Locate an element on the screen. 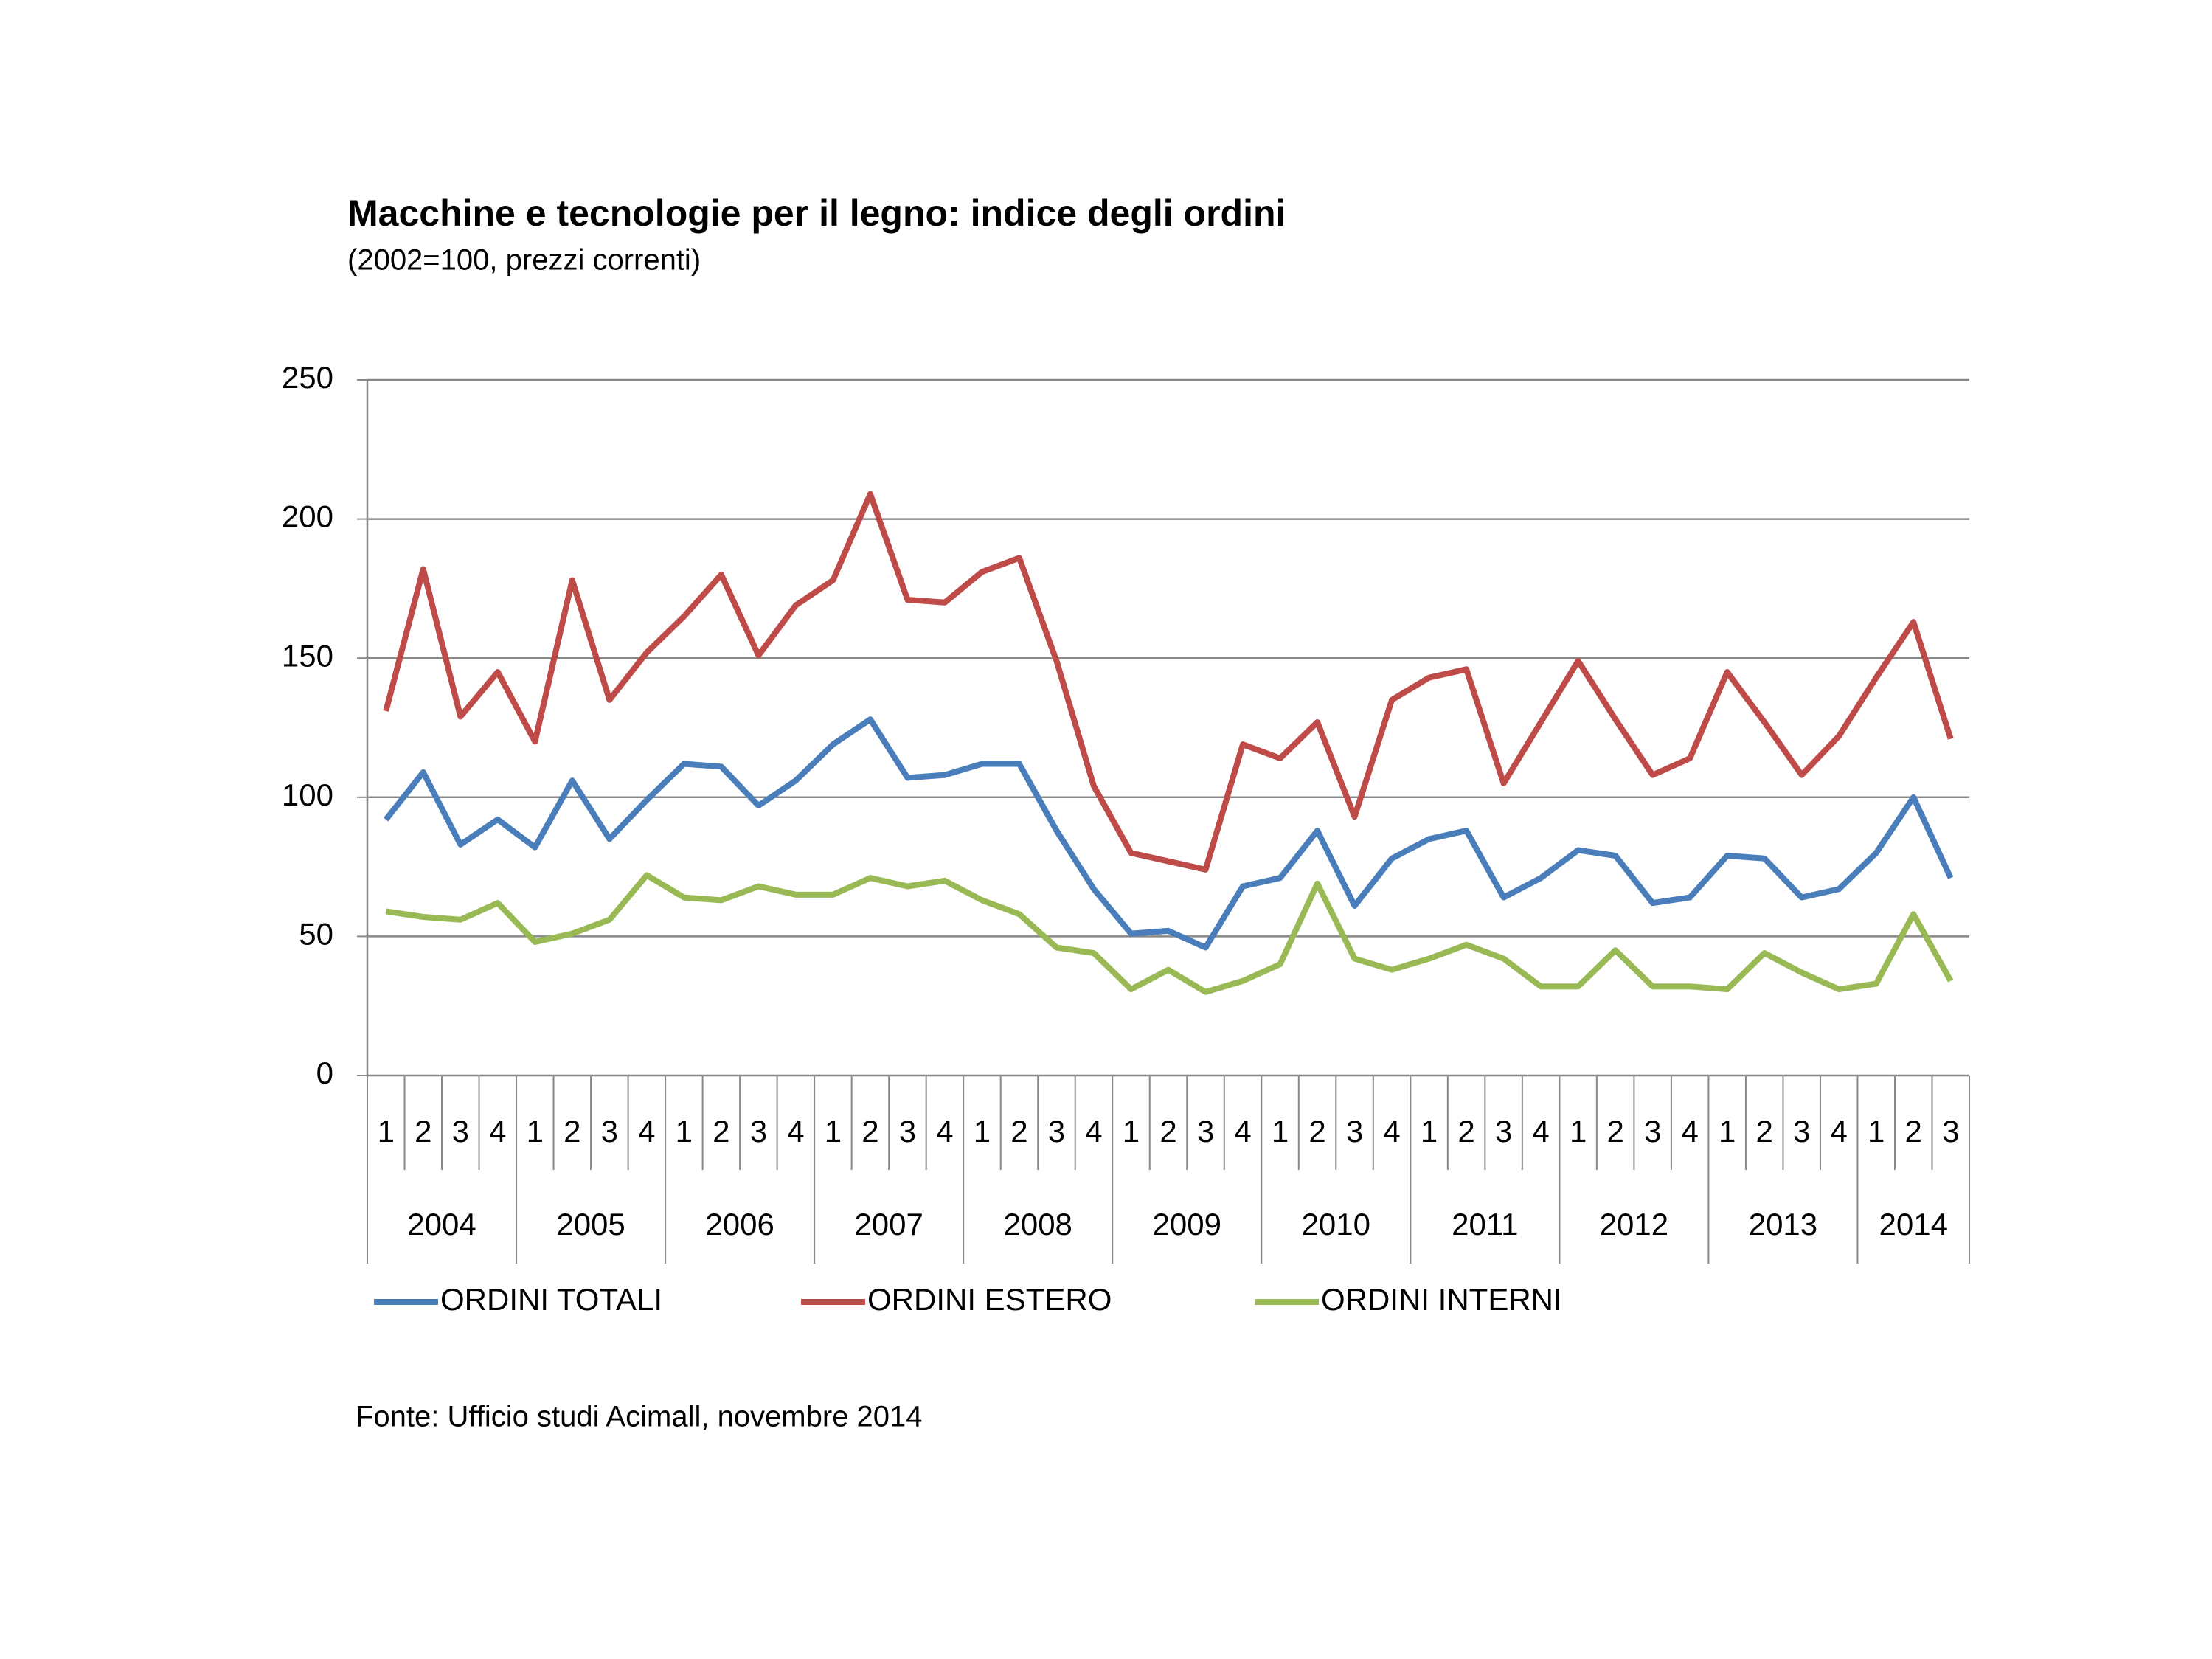 This screenshot has width=2212, height=1659. y-tick-label: 0 is located at coordinates (325, 1073).